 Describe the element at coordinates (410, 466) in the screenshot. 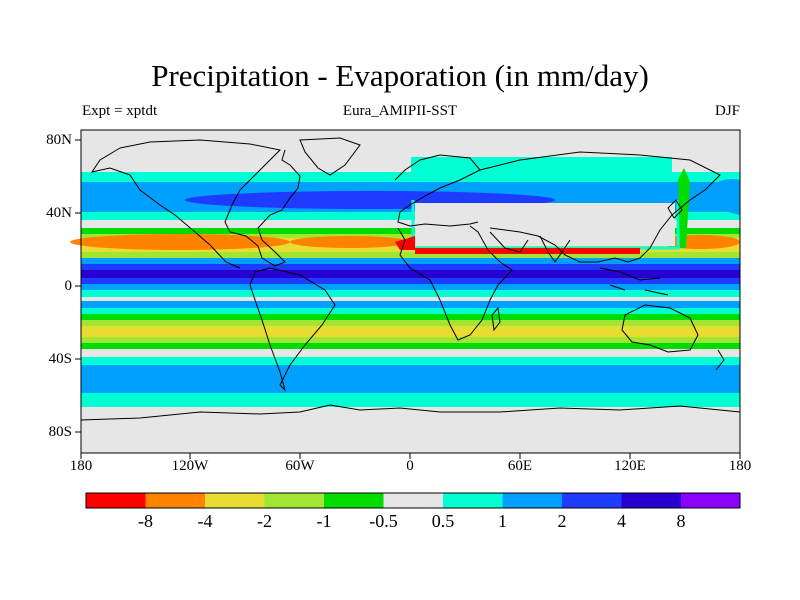

I see `lon-tick-label: 0` at that location.